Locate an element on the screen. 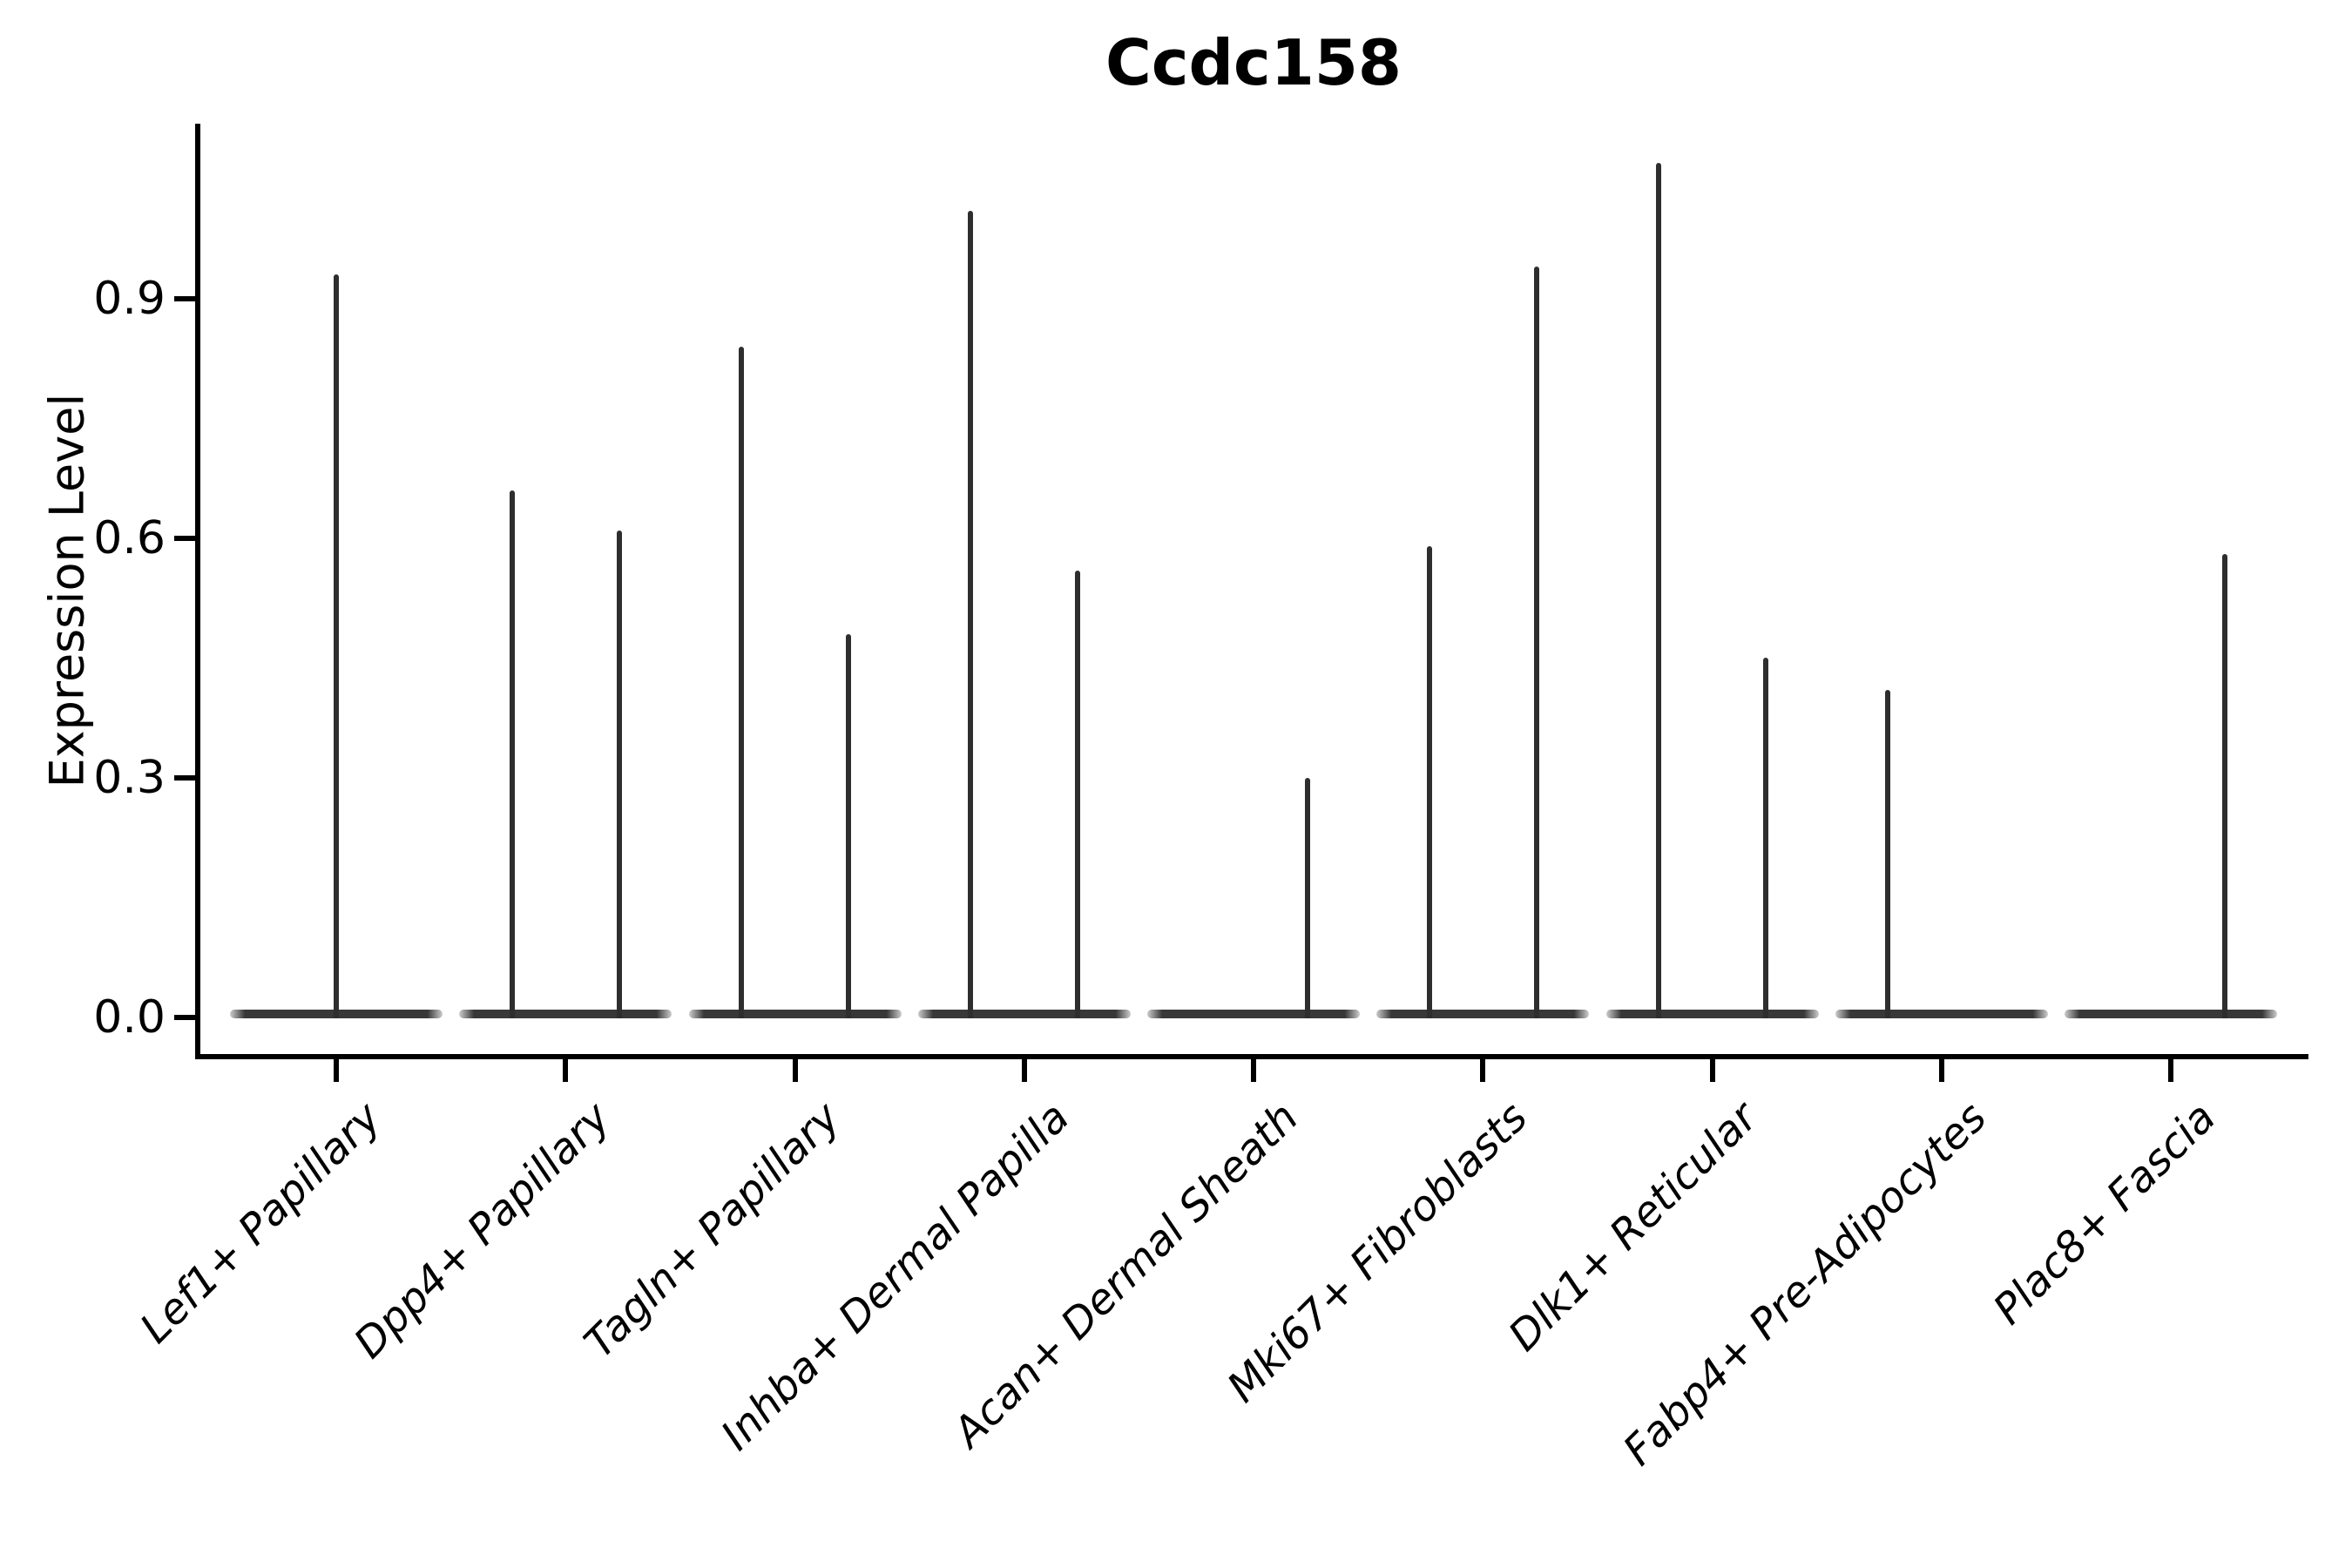 The height and width of the screenshot is (1568, 2352). y-axis-line is located at coordinates (198, 591).